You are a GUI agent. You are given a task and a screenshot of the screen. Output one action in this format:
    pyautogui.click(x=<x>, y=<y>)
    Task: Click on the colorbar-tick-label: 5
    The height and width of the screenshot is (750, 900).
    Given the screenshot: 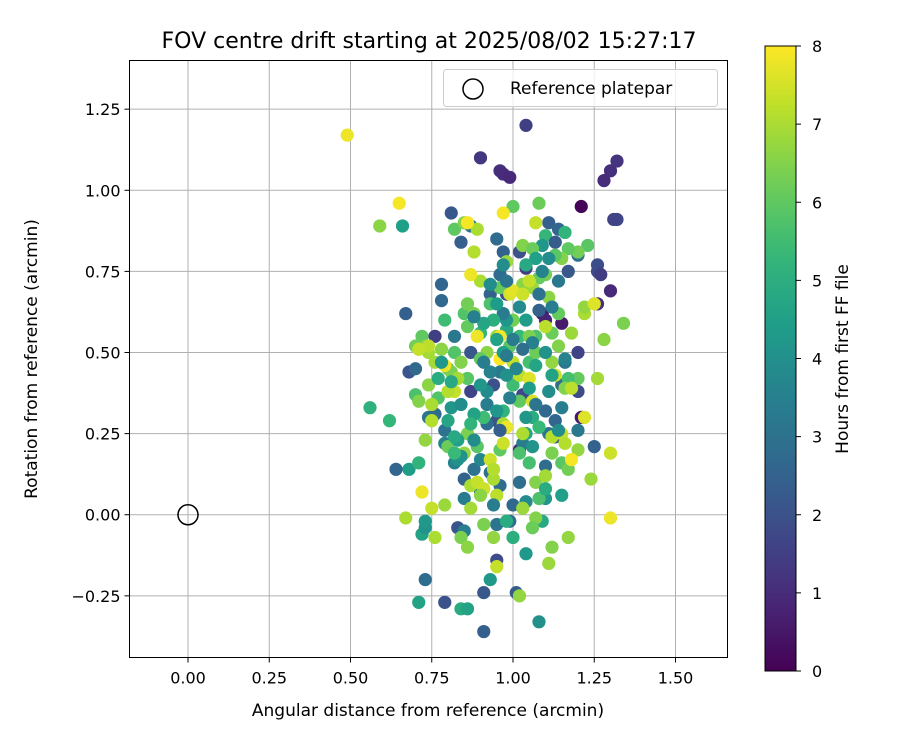 What is the action you would take?
    pyautogui.click(x=817, y=280)
    